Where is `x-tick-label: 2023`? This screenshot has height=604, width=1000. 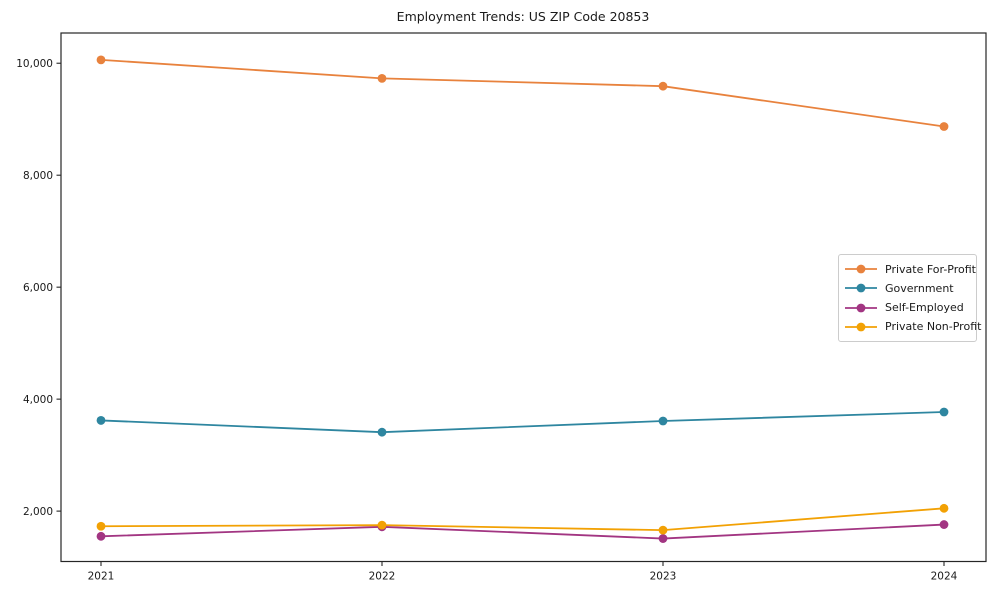
x-tick-label: 2023 is located at coordinates (663, 577).